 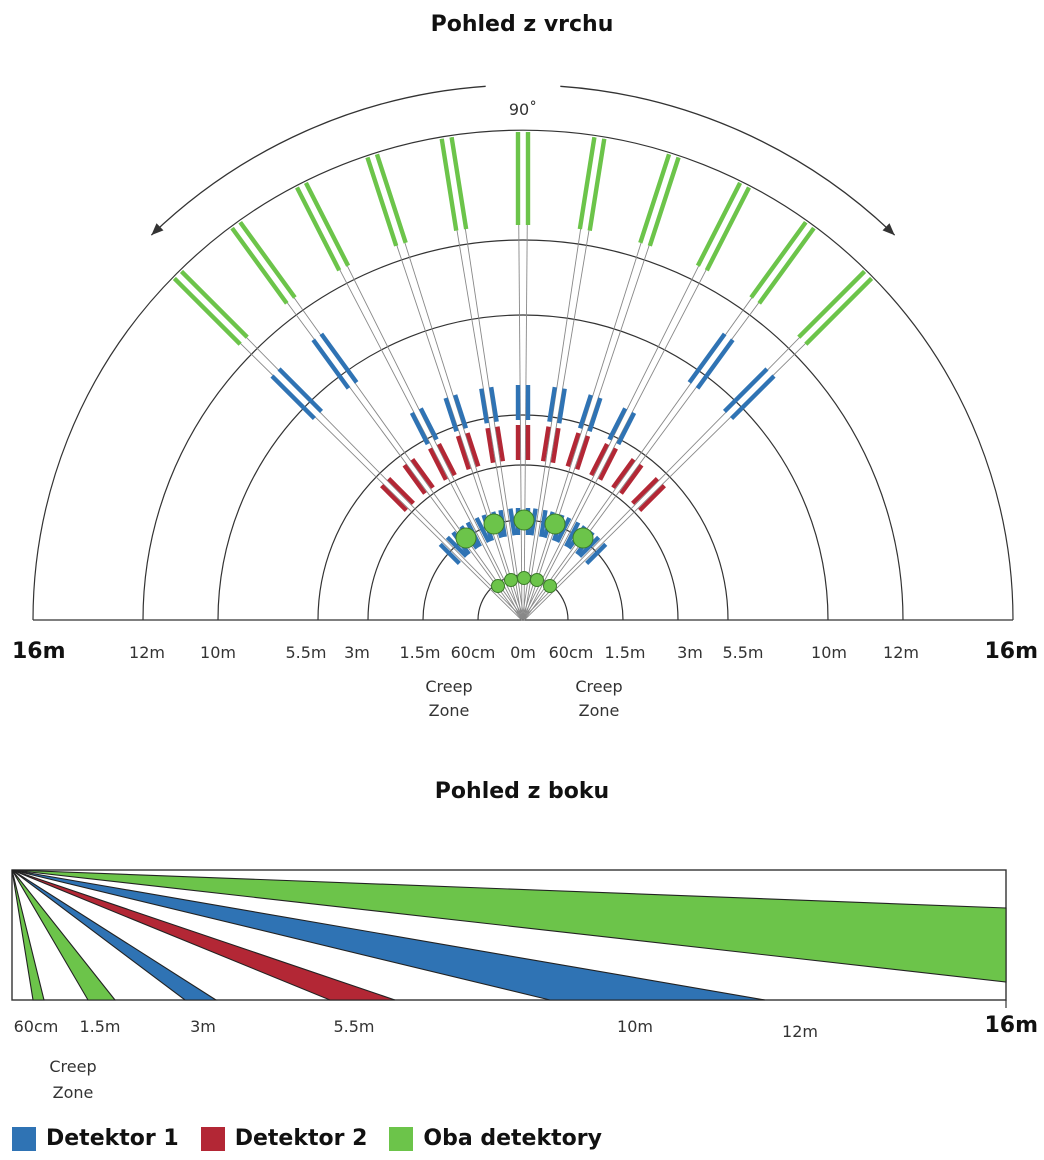 What do you see at coordinates (28, 935) in the screenshot?
I see `beam-both-creep-near` at bounding box center [28, 935].